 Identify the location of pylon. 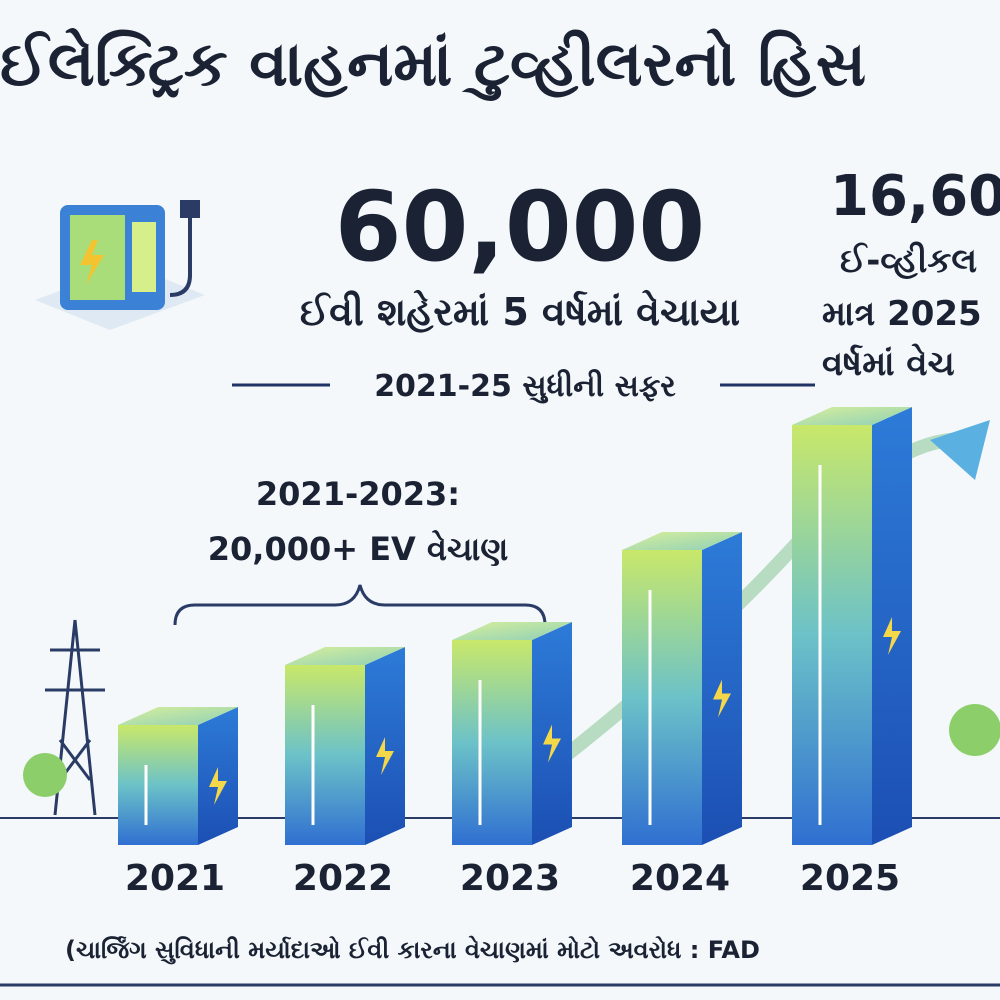
(75, 717).